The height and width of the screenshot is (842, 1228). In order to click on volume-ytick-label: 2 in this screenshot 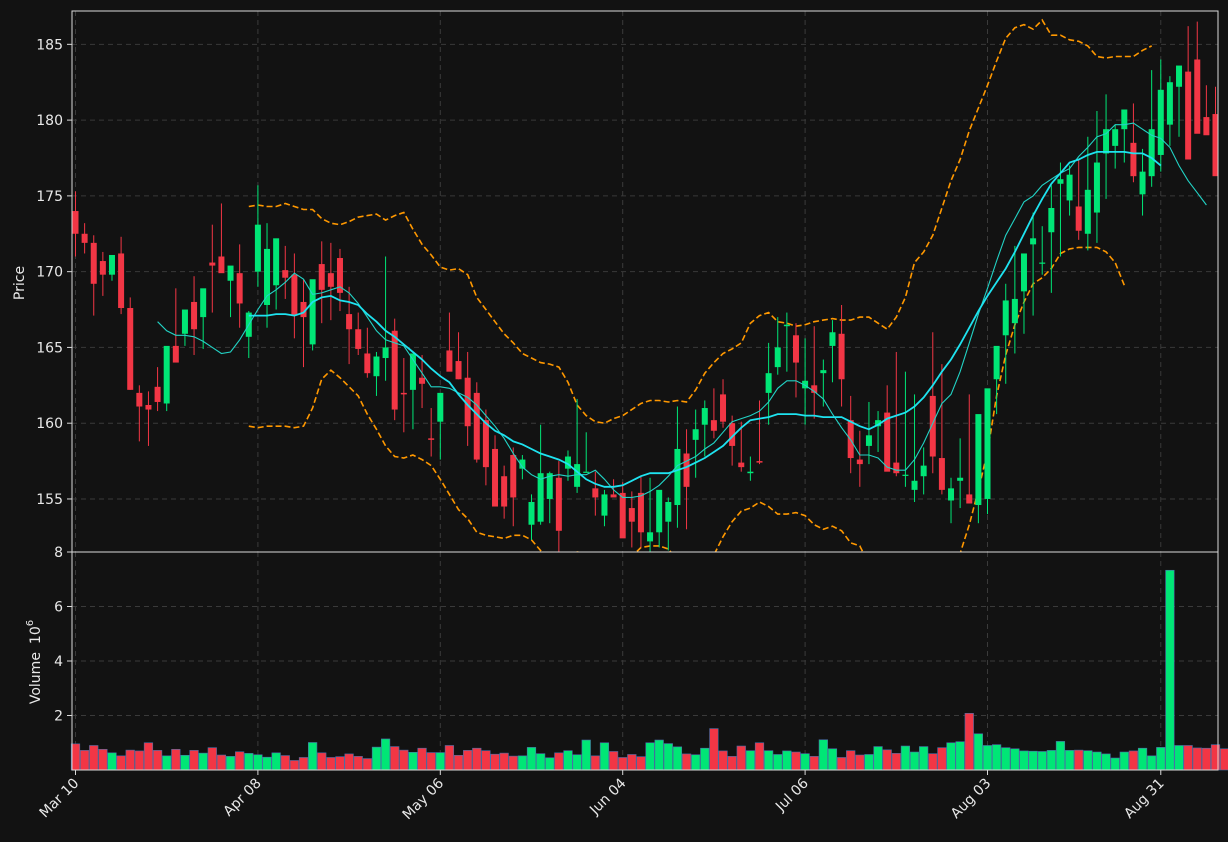, I will do `click(58, 717)`.